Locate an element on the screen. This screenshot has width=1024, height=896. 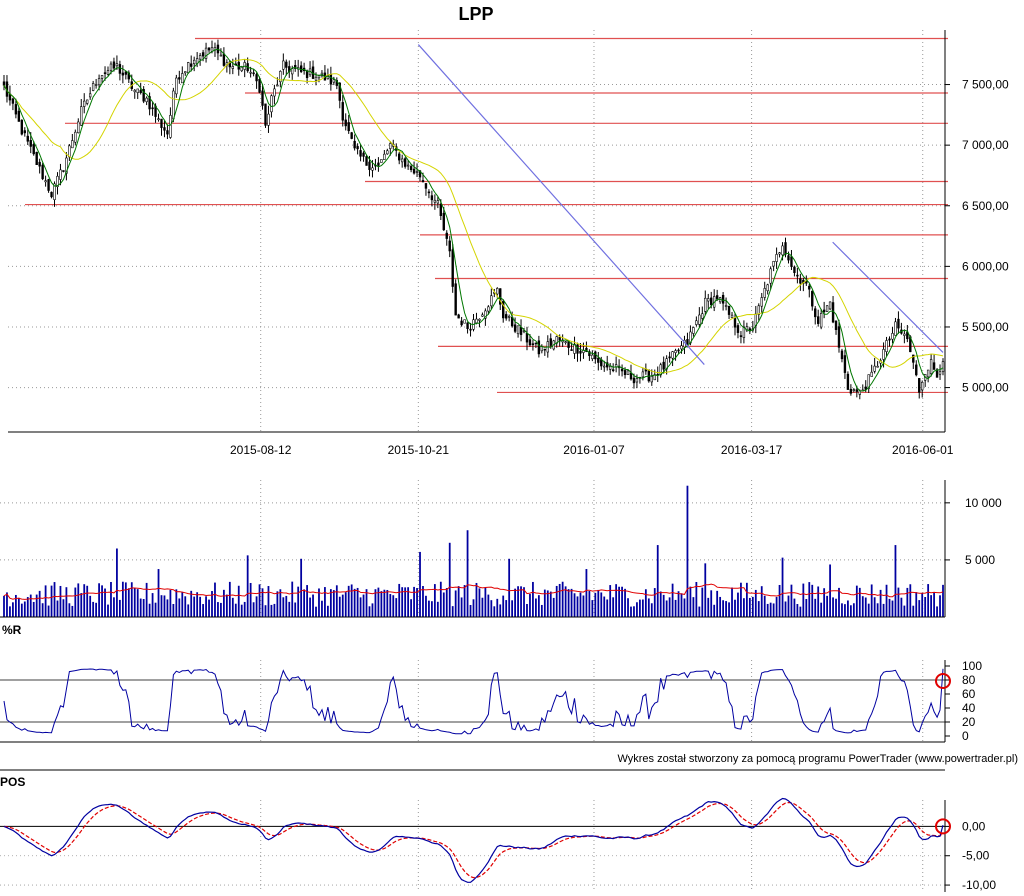
wr-panel-label: %R is located at coordinates (12, 630).